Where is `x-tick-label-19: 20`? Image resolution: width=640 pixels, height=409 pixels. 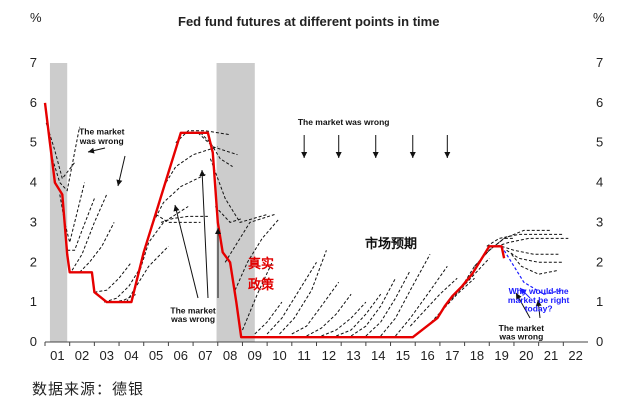
x-tick-label-19: 20 is located at coordinates (526, 355).